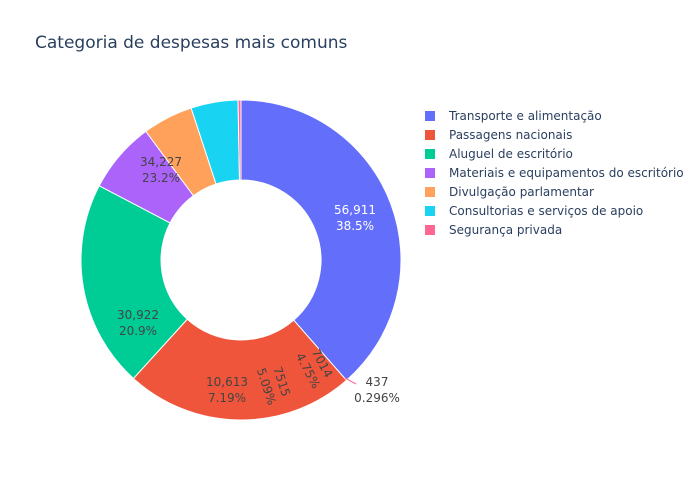 Image resolution: width=700 pixels, height=500 pixels. What do you see at coordinates (355, 210) in the screenshot?
I see `slice-value-label: 56,911` at bounding box center [355, 210].